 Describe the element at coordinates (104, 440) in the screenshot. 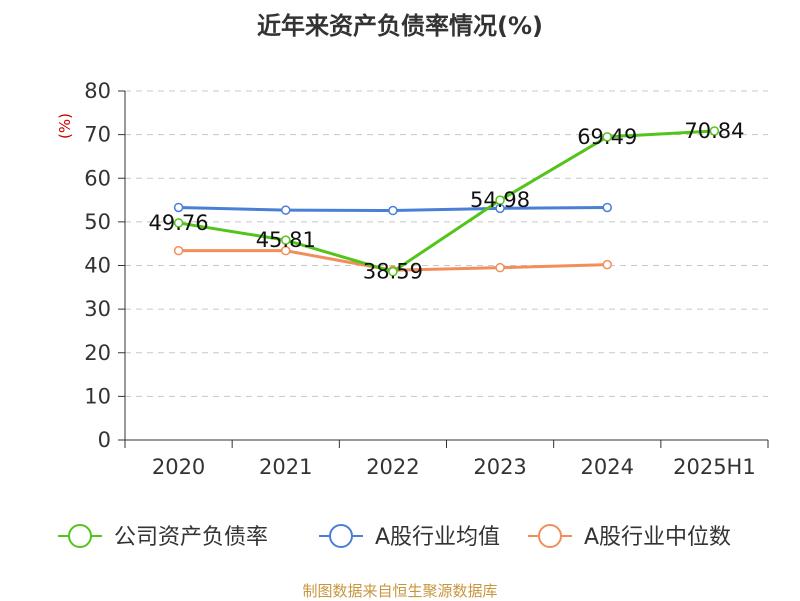

I see `y-tick-label: 0` at that location.